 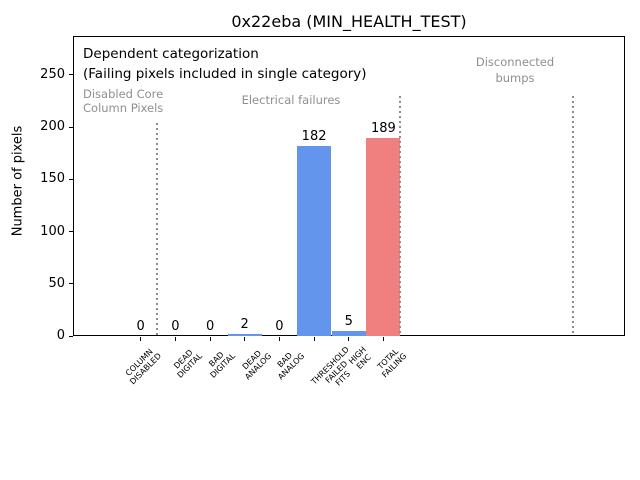 I want to click on x-tick-label: DEAD DIGITAL, so click(x=186, y=362).